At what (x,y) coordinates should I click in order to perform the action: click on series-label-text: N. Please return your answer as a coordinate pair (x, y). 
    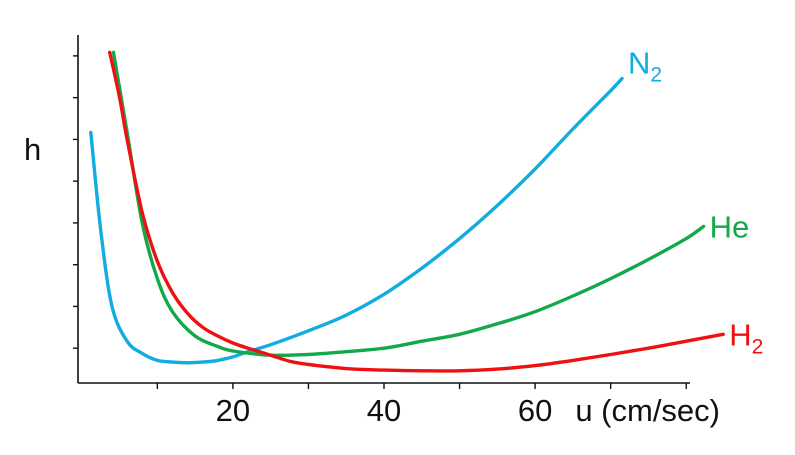
    Looking at the image, I should click on (639, 63).